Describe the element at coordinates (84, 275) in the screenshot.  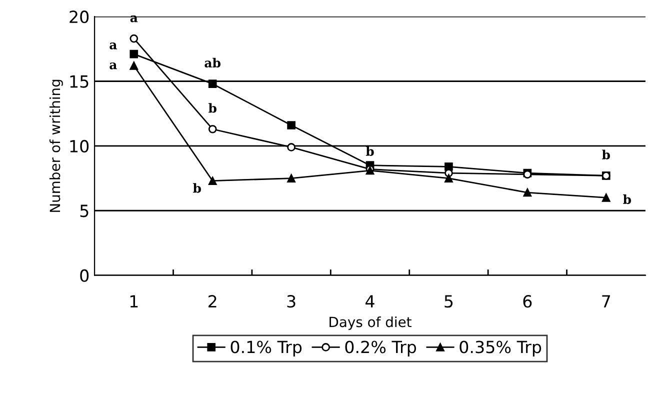
I see `y-tick-label: 0` at that location.